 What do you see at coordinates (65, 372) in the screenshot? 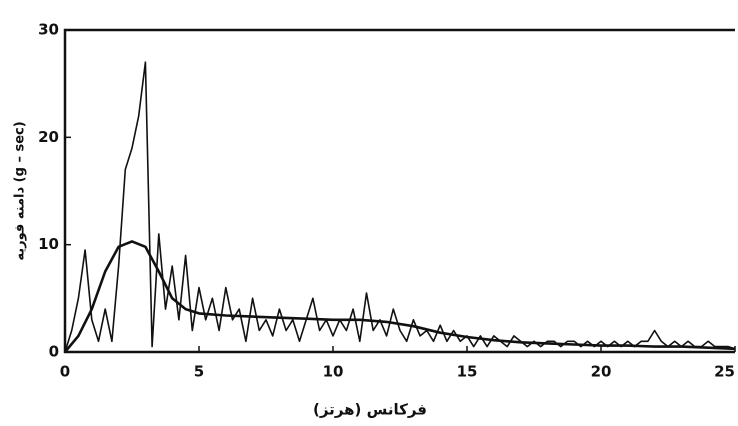
I see `x-tick-label: 0` at bounding box center [65, 372].